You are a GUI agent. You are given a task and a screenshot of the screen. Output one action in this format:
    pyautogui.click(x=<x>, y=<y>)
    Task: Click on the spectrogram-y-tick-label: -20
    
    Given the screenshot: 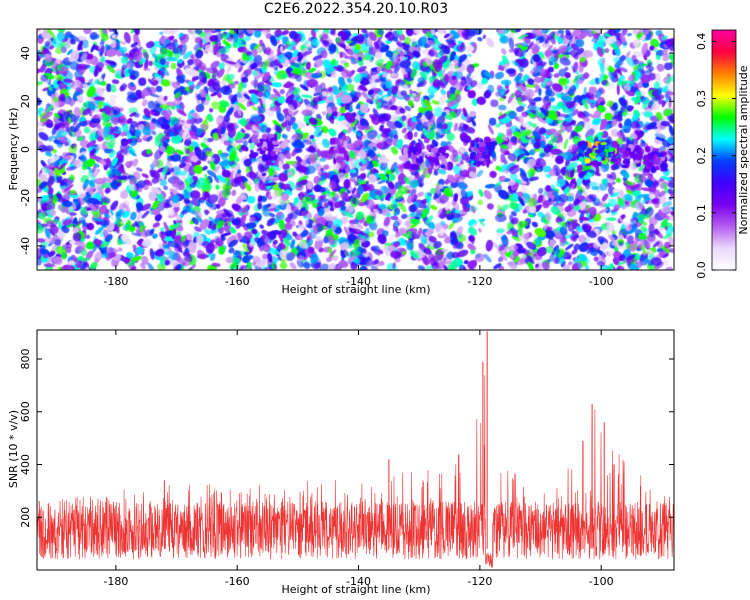 What is the action you would take?
    pyautogui.click(x=25, y=198)
    